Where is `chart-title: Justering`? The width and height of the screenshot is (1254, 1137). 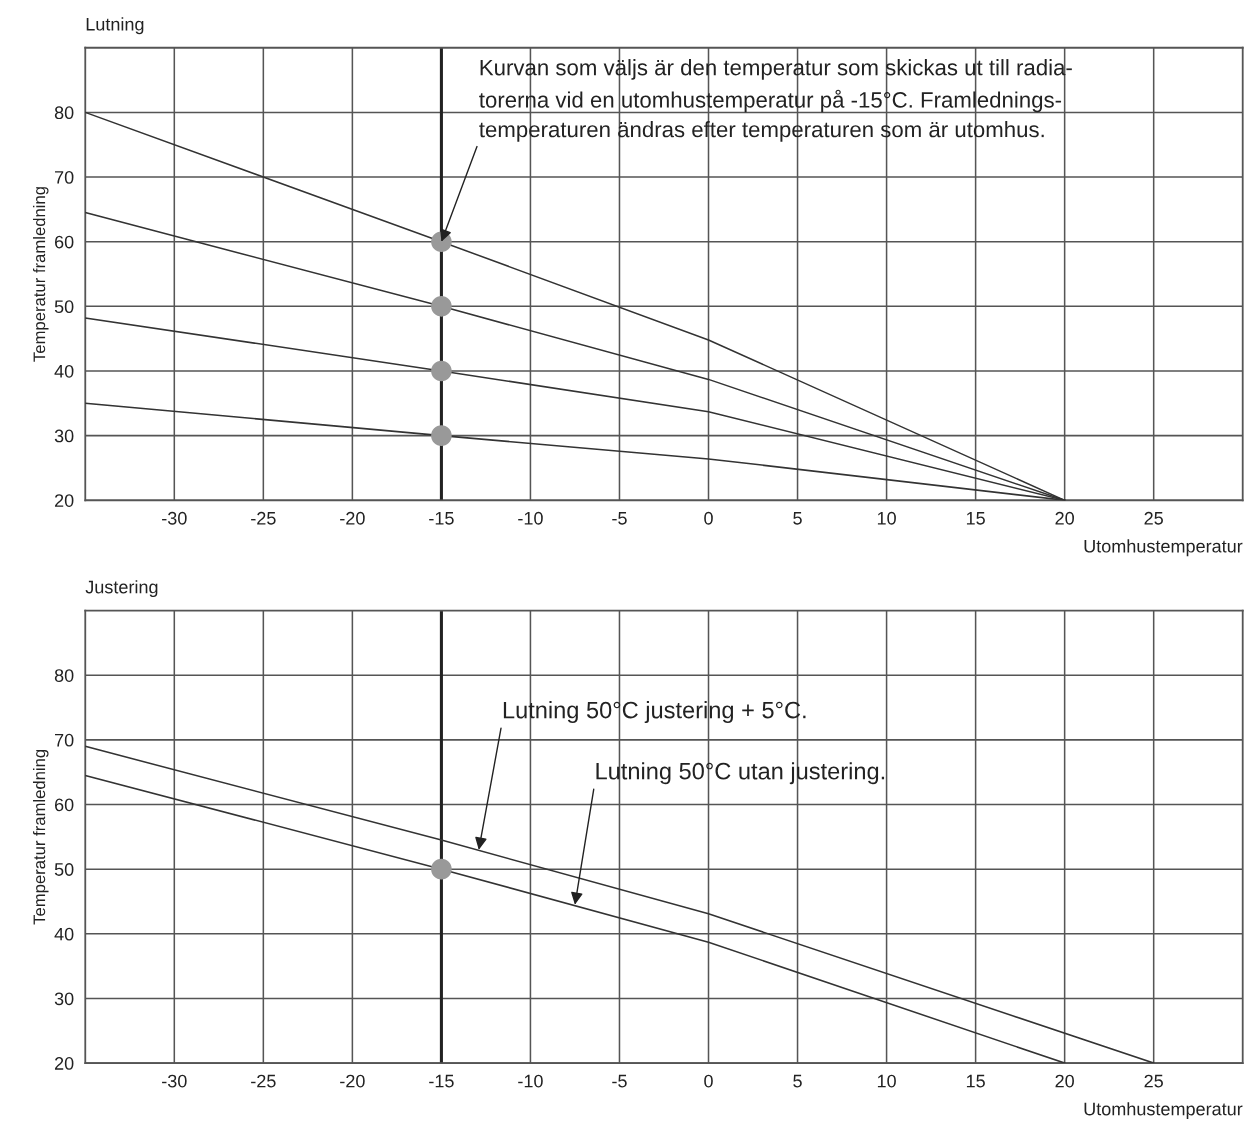 chart-title: Justering is located at coordinates (121, 588).